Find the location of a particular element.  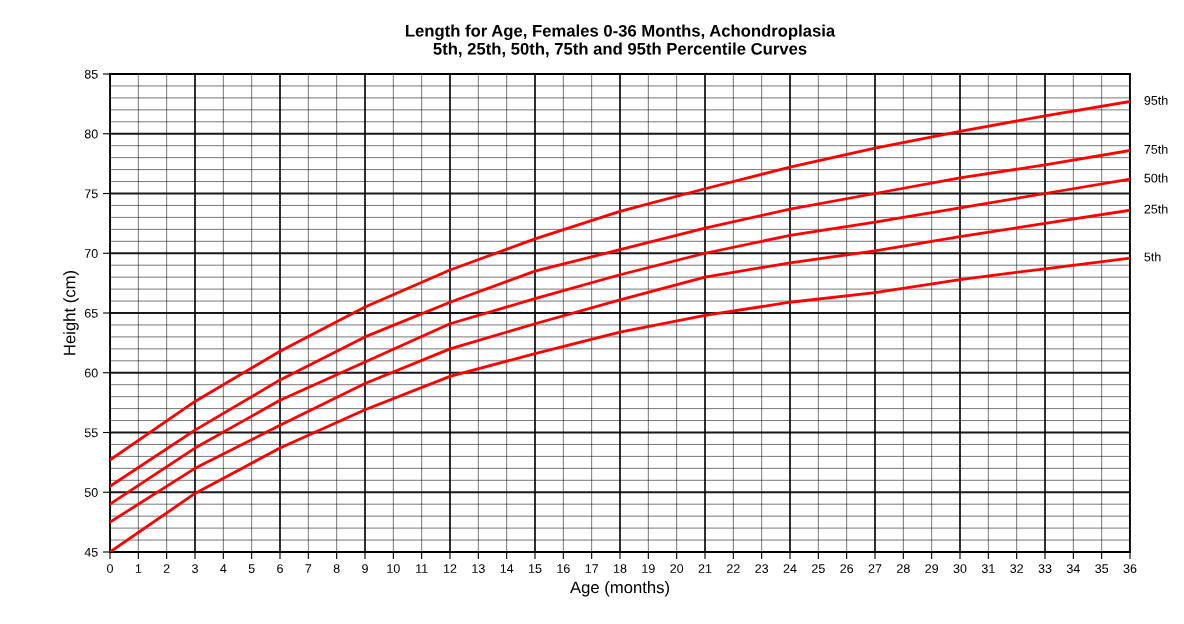

x-tick-label: 32 is located at coordinates (1016, 568).